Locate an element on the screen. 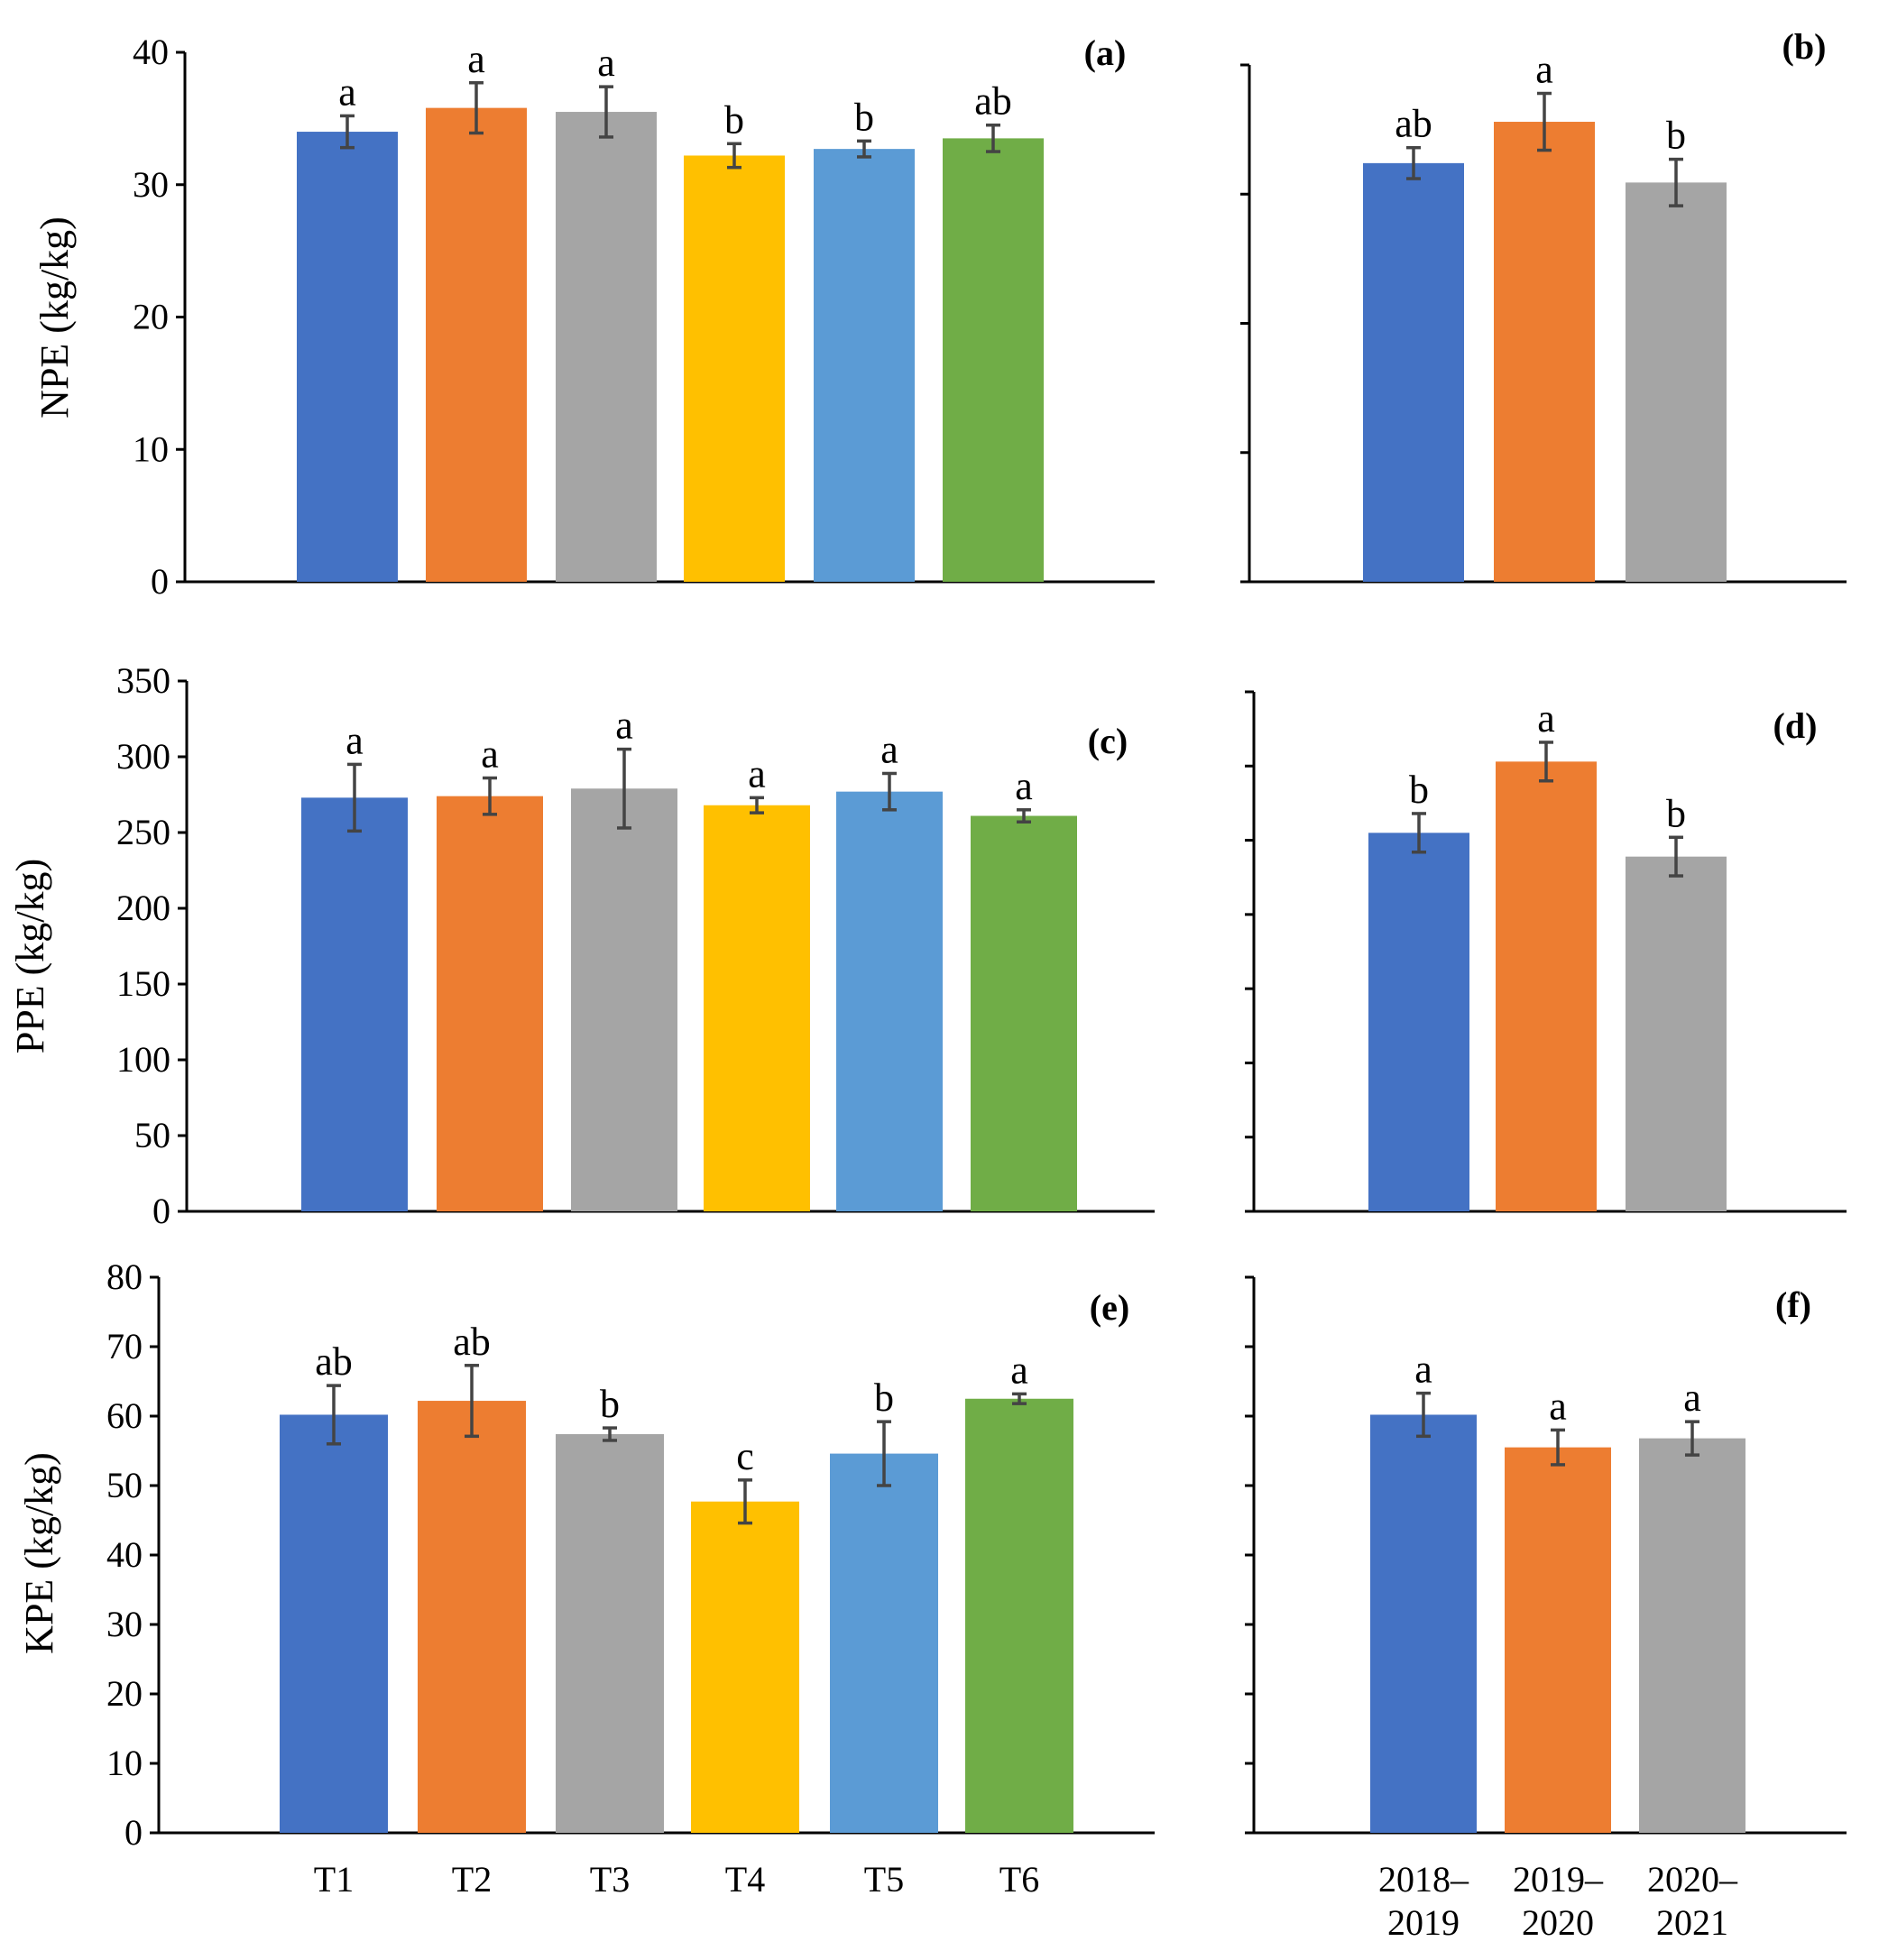 This screenshot has height=1960, width=1879. x-category-label: T3 is located at coordinates (610, 1879).